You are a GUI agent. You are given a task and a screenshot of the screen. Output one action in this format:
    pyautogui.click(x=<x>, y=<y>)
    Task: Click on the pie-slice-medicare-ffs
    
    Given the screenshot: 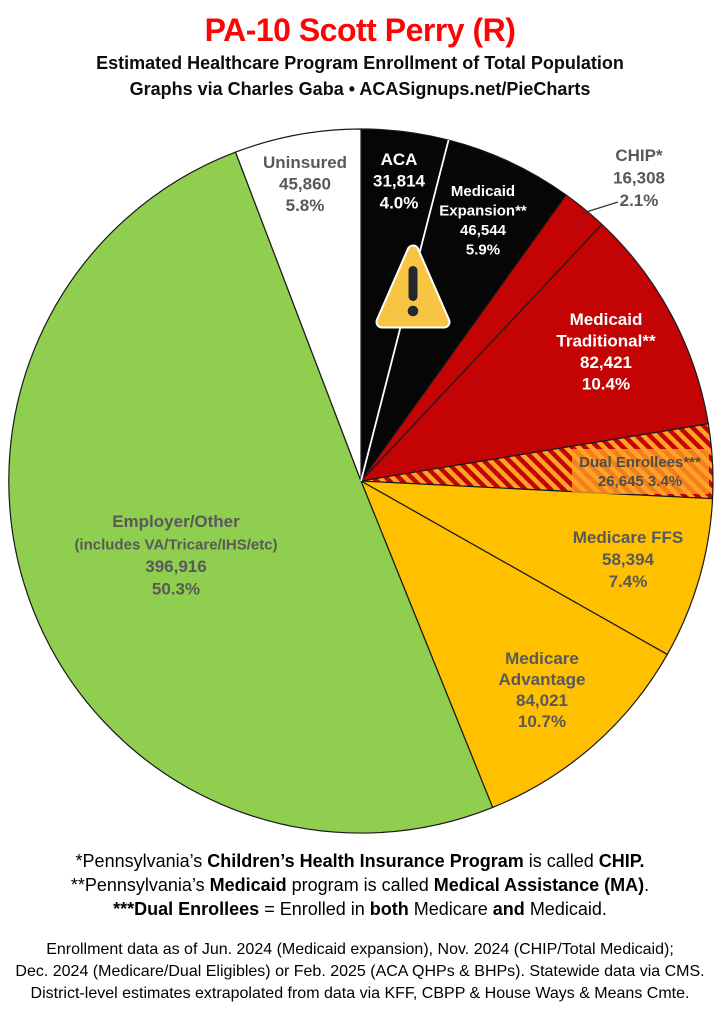 What is the action you would take?
    pyautogui.click(x=537, y=568)
    